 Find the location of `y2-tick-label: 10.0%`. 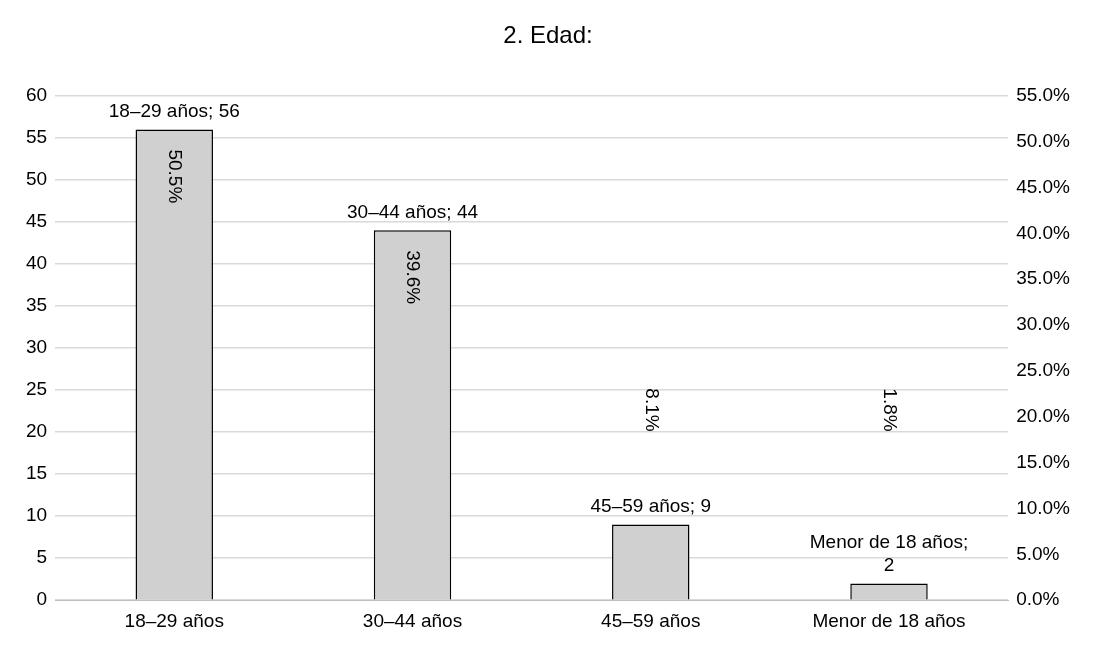

y2-tick-label: 10.0% is located at coordinates (1043, 507).